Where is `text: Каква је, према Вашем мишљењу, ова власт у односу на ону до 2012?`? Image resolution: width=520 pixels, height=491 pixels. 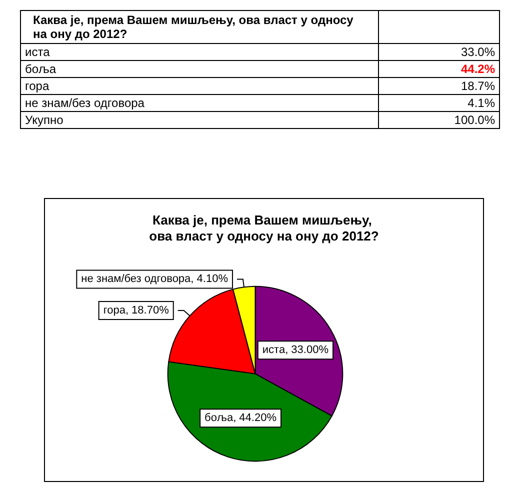 text: Каква је, према Вашем мишљењу, ова власт у односу на ону до 2012? is located at coordinates (199, 27).